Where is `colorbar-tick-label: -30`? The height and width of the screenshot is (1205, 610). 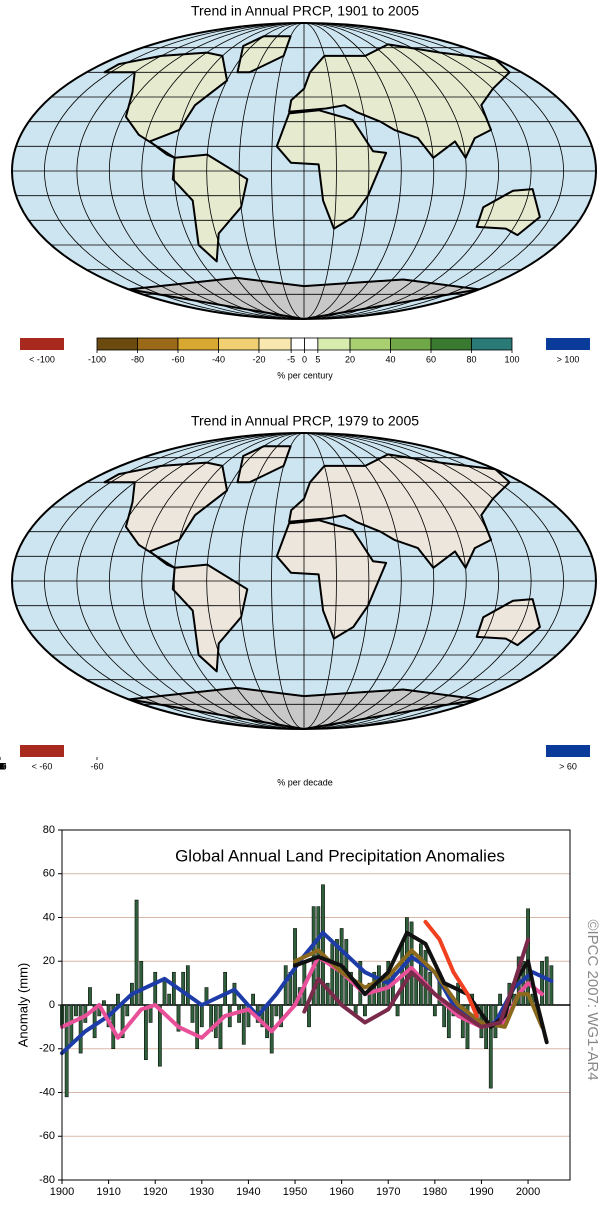
colorbar-tick-label: -30 is located at coordinates (3, 766).